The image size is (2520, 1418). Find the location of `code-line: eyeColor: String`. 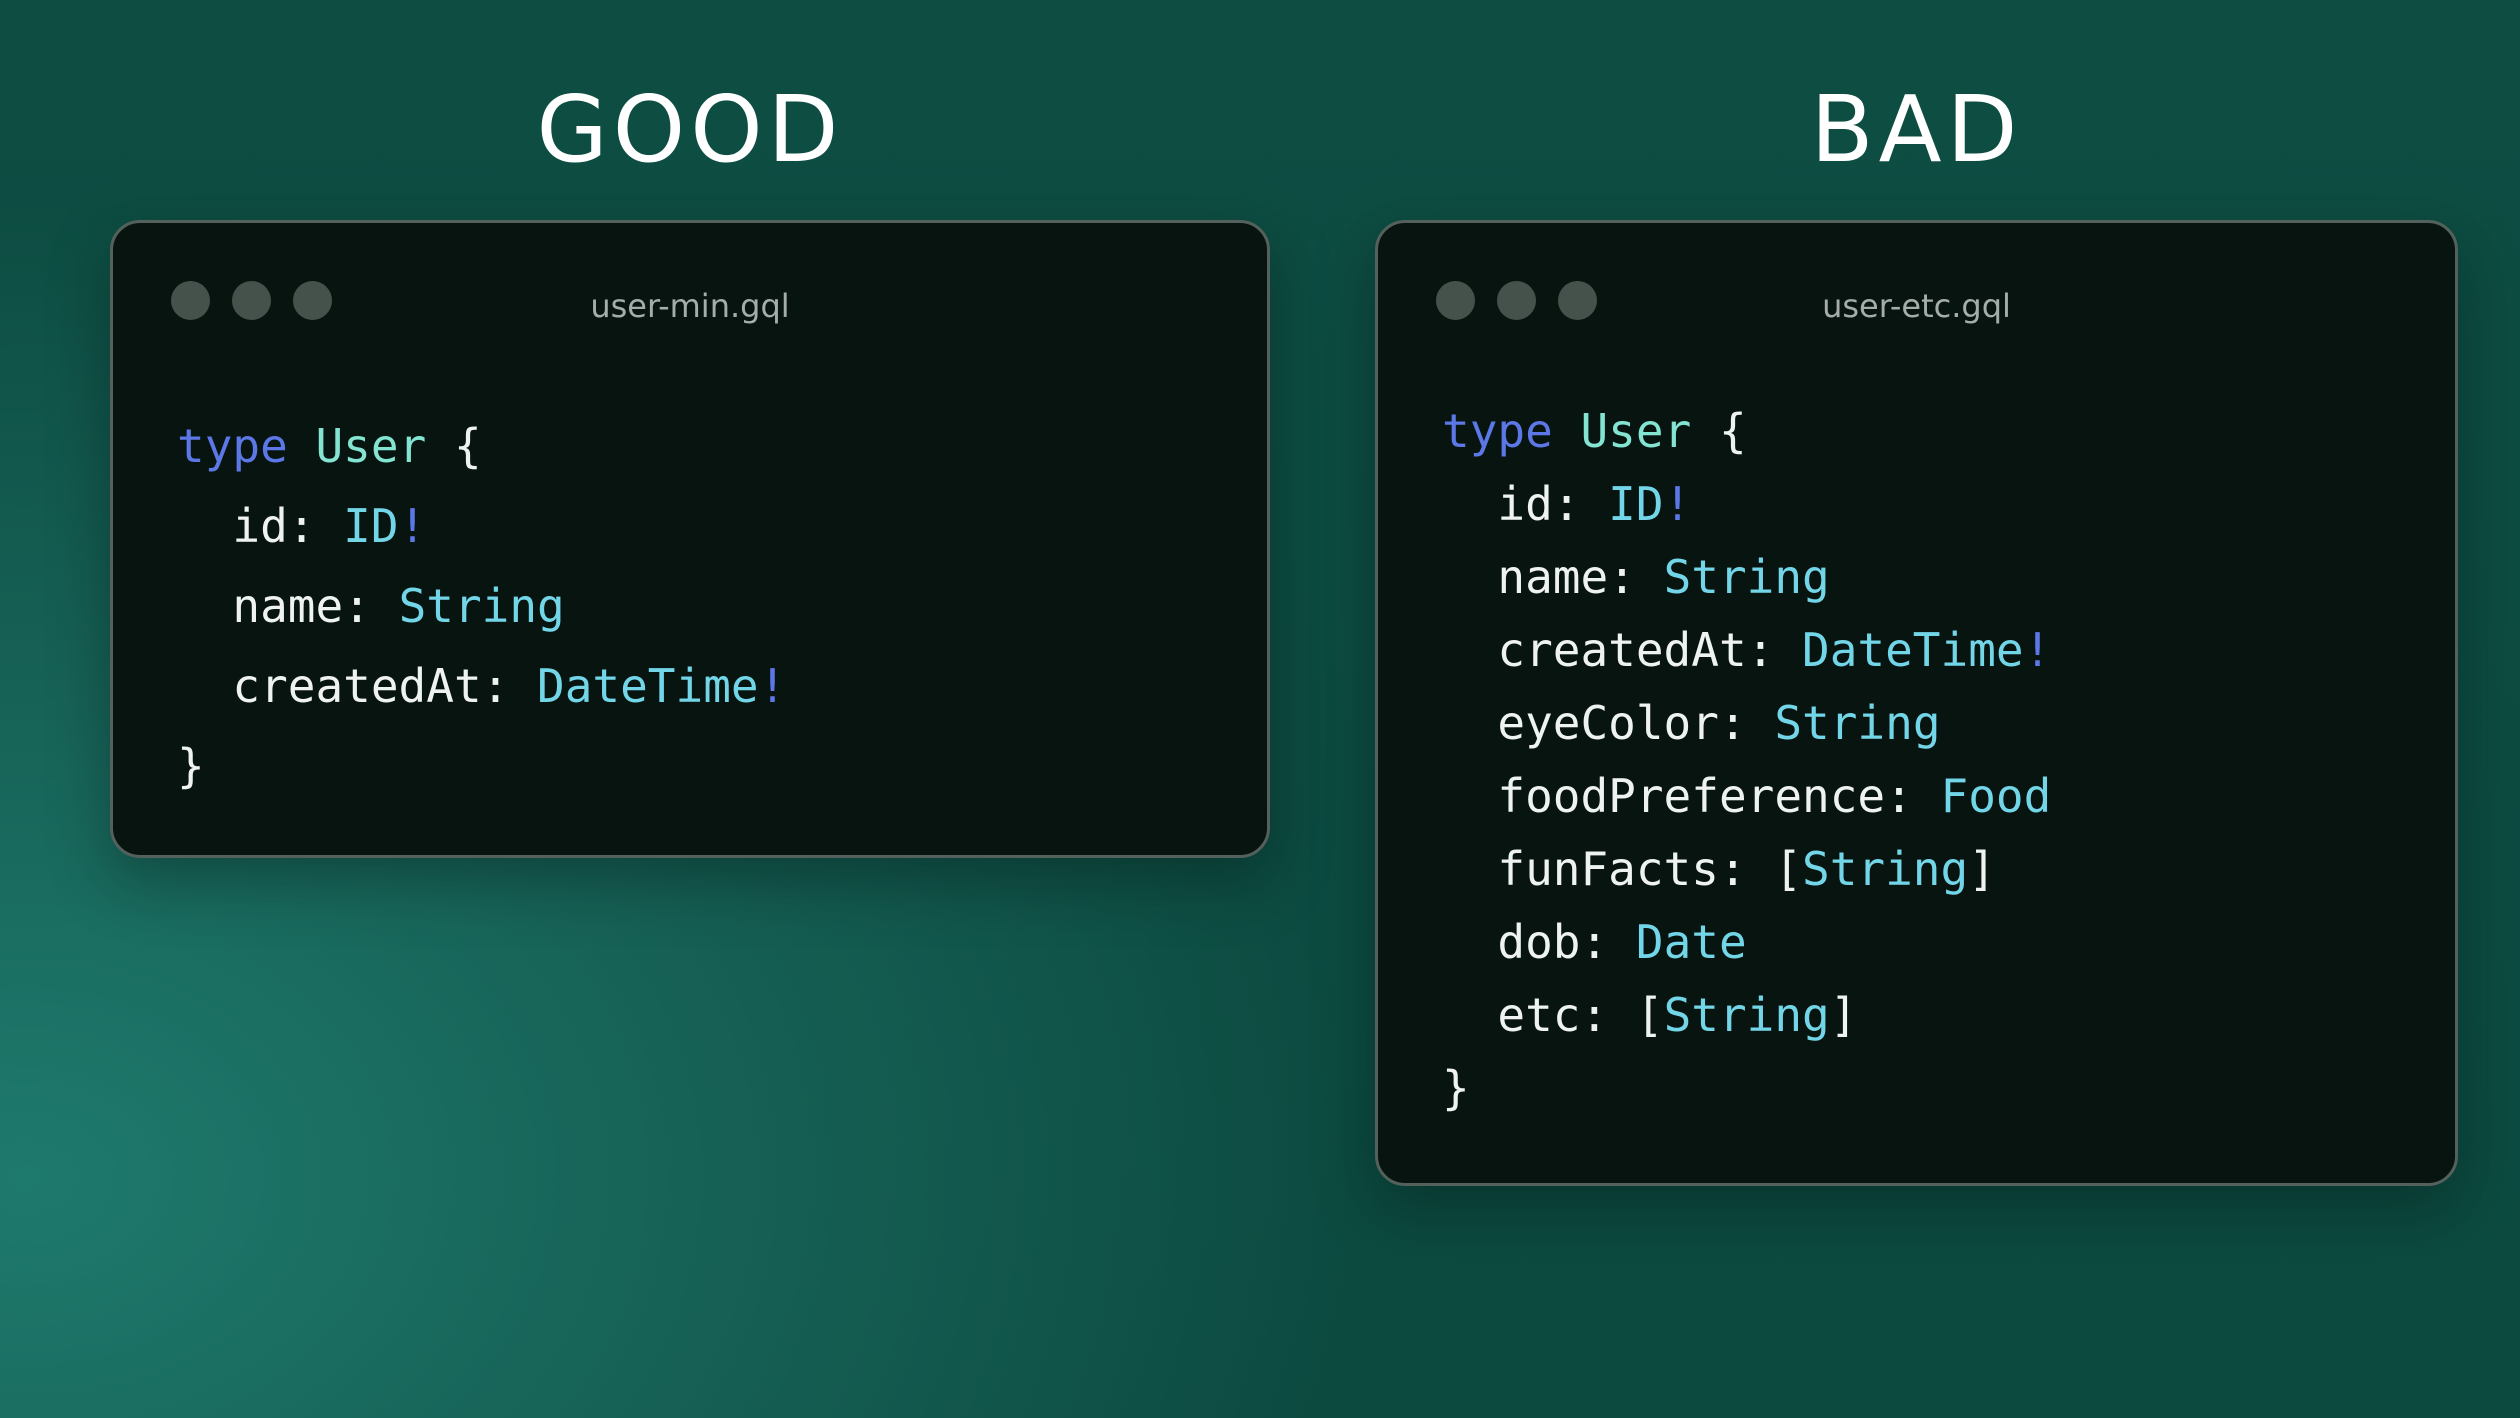

code-line: eyeColor: String is located at coordinates (1691, 723).